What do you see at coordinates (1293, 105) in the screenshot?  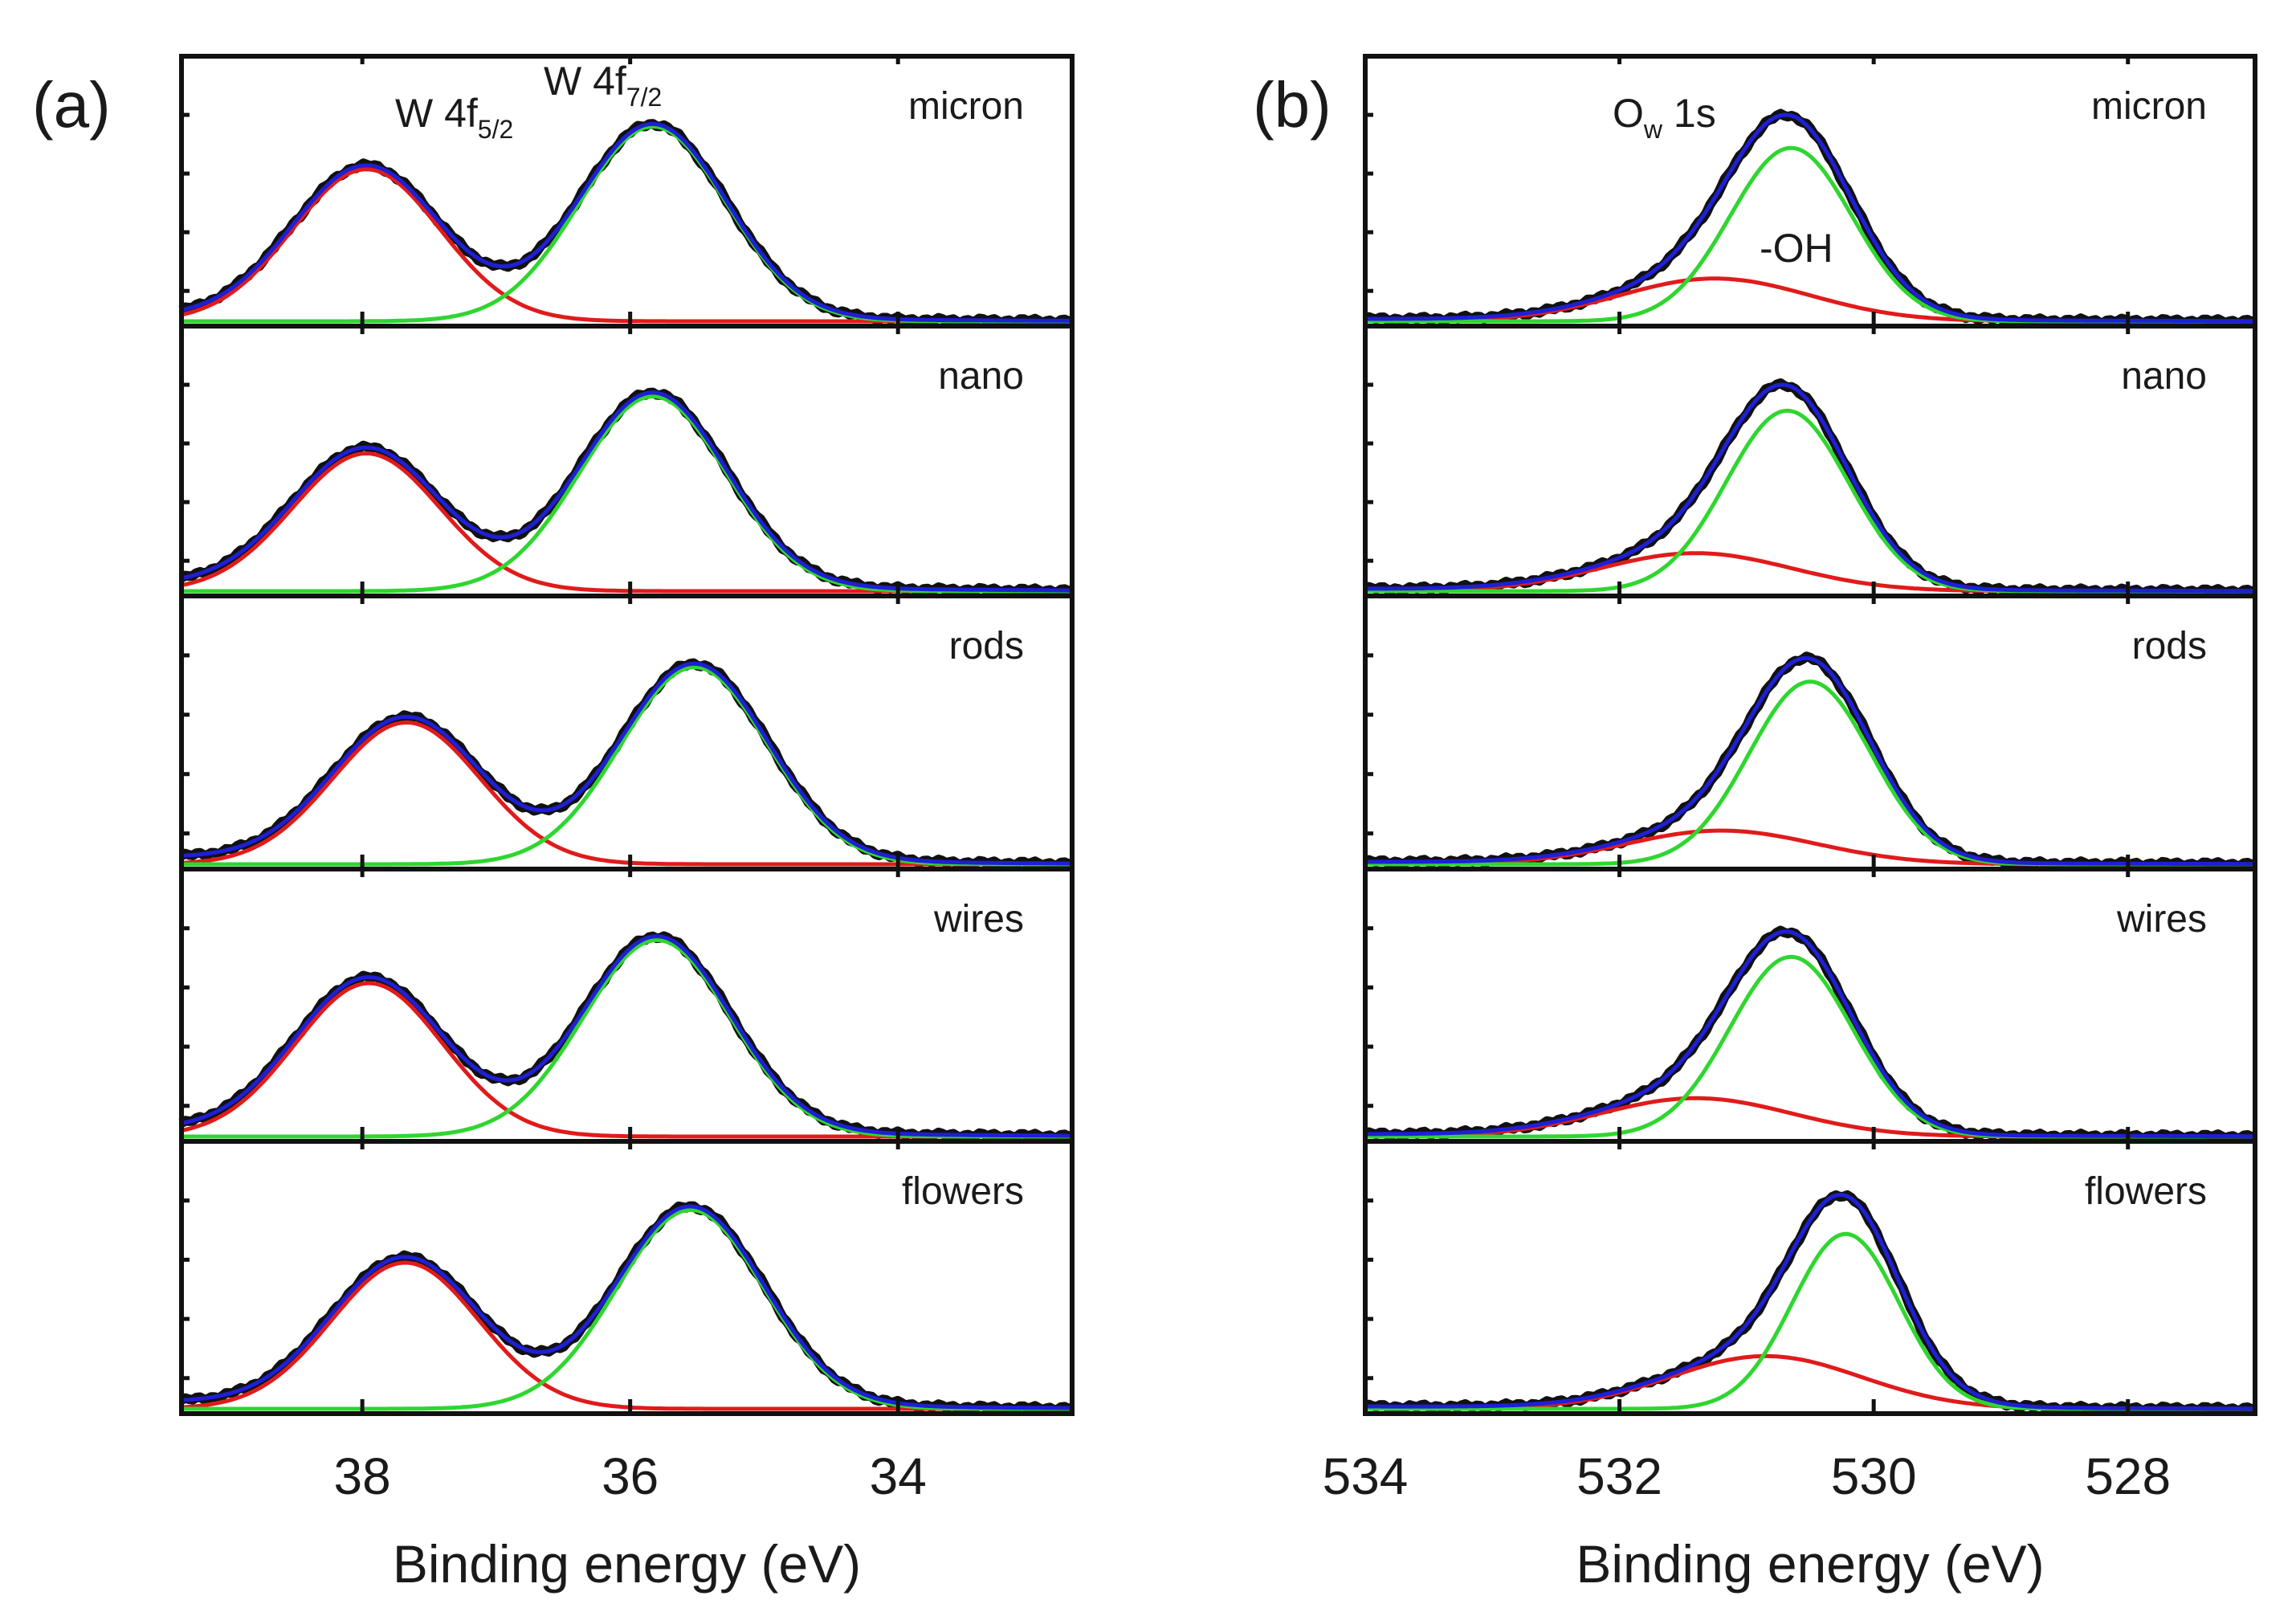 I see `panel-letter: (b)` at bounding box center [1293, 105].